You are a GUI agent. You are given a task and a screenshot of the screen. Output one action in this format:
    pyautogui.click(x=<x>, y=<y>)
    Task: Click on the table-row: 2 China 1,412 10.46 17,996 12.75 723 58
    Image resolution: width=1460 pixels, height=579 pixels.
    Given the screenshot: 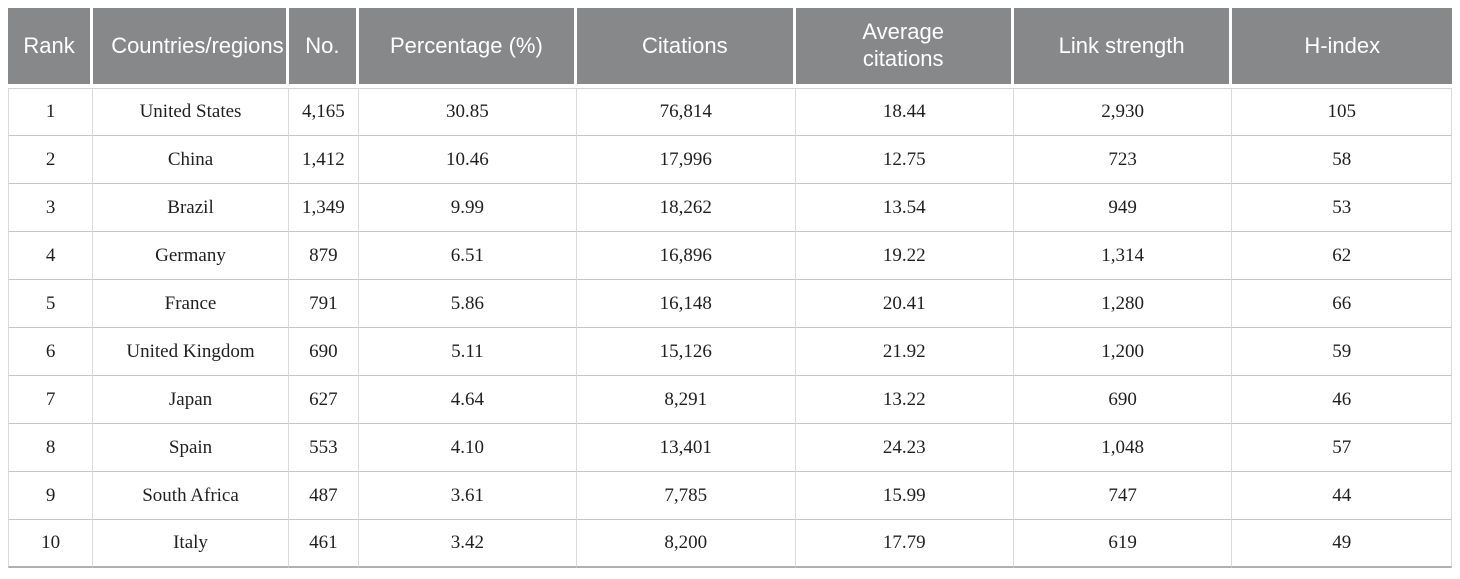 What is the action you would take?
    pyautogui.click(x=730, y=160)
    